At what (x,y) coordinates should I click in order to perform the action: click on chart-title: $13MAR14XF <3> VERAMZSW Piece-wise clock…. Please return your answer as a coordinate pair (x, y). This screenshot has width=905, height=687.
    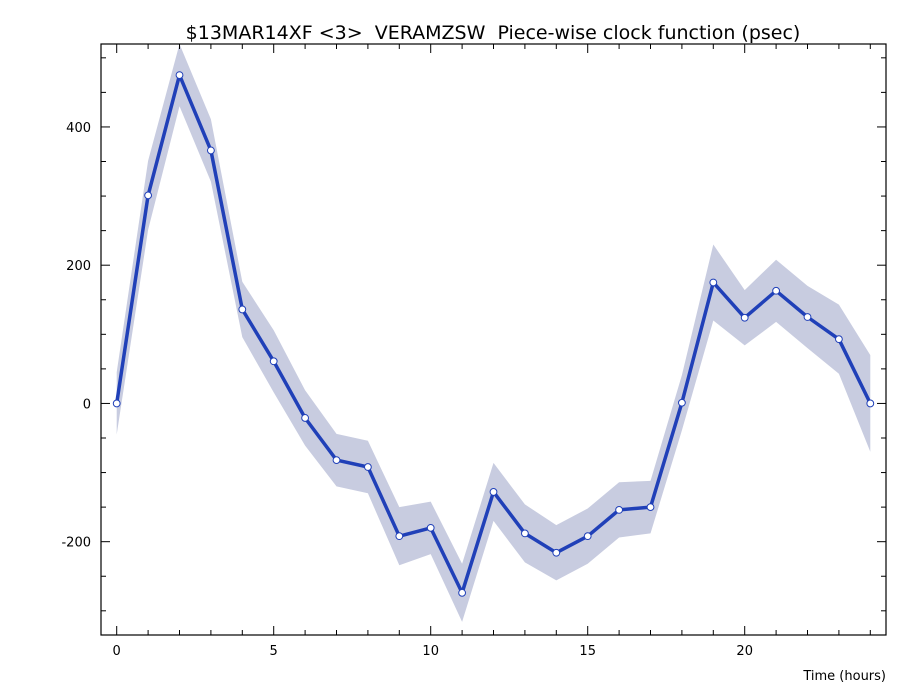
    Looking at the image, I should click on (493, 33).